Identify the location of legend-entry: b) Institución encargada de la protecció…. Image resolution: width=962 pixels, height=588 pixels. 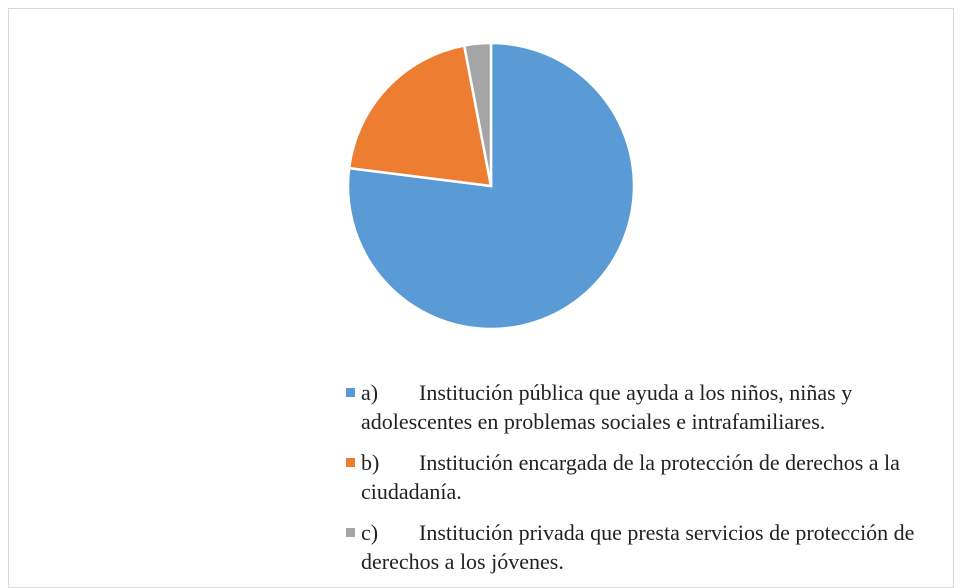
(636, 477).